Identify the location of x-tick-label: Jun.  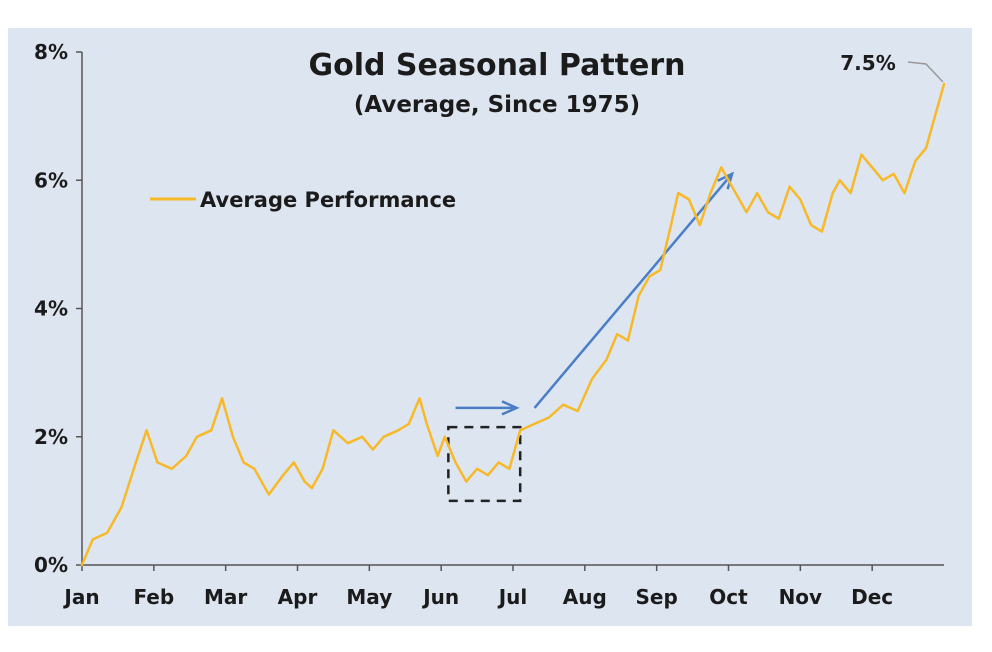
(440, 597).